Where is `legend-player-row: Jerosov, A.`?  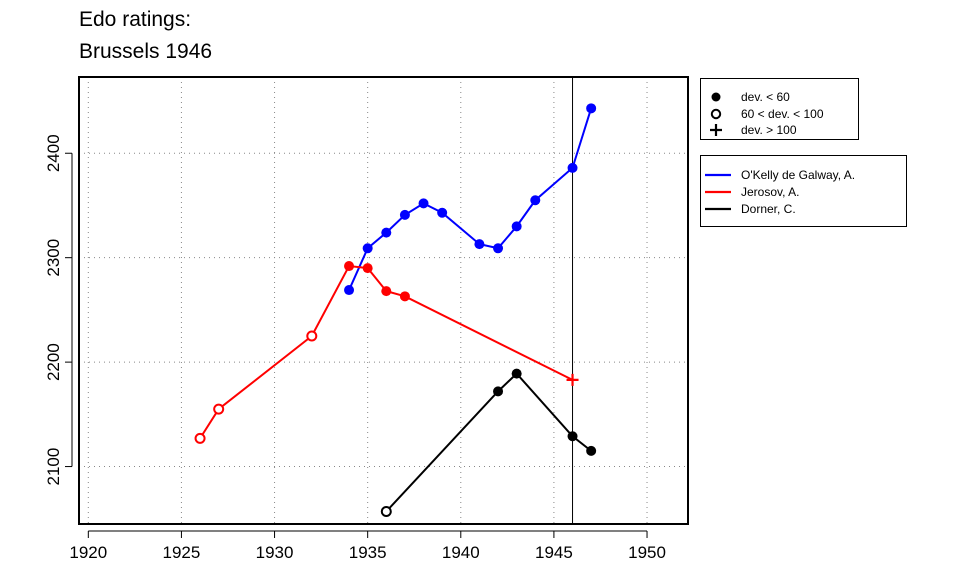
legend-player-row: Jerosov, A. is located at coordinates (802, 192).